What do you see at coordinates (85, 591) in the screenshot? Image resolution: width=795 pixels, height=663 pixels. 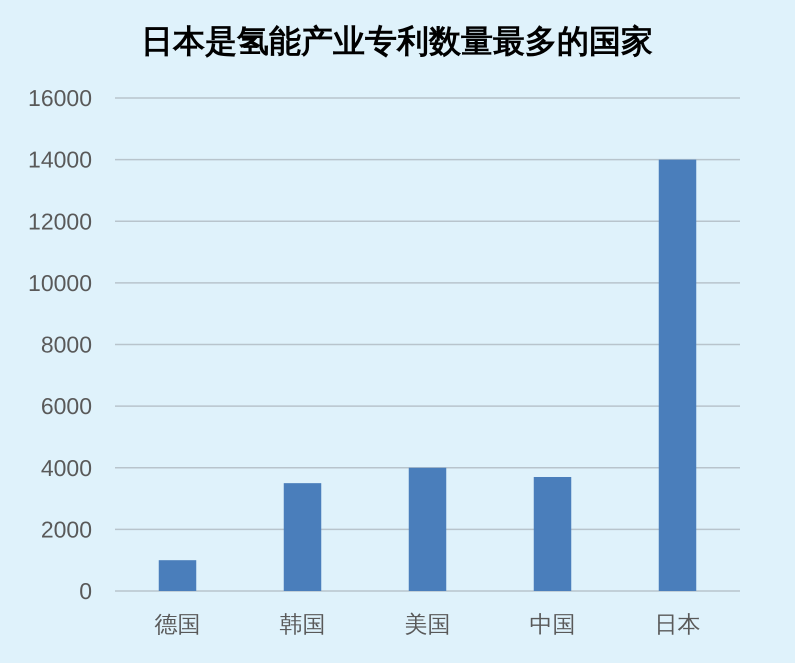 I see `y-tick-label: 0` at bounding box center [85, 591].